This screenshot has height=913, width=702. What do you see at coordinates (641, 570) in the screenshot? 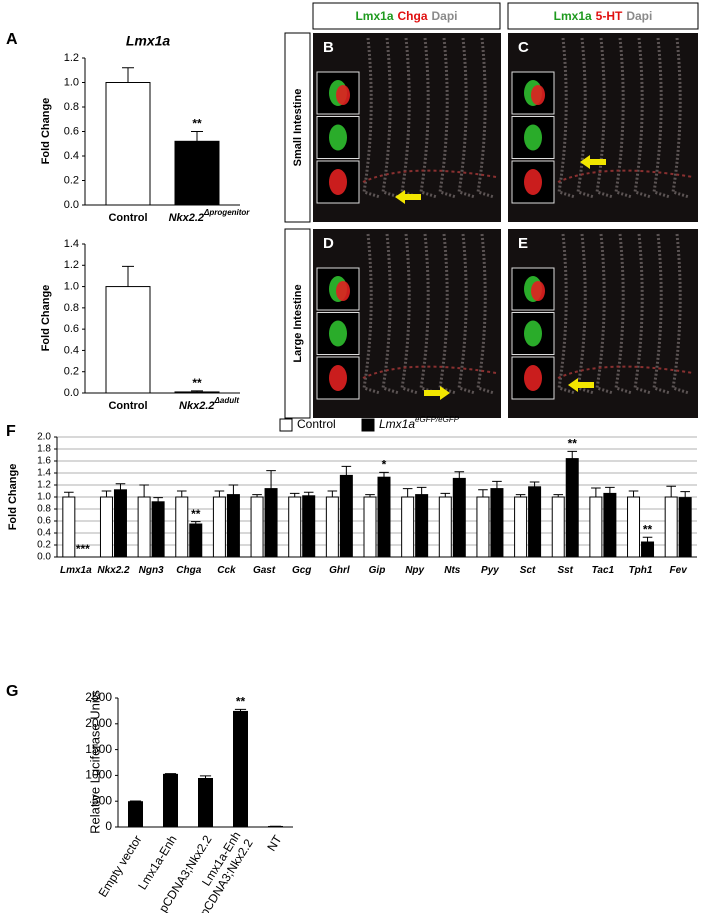
I see `x-tick-label-main: Tph1` at bounding box center [641, 570].